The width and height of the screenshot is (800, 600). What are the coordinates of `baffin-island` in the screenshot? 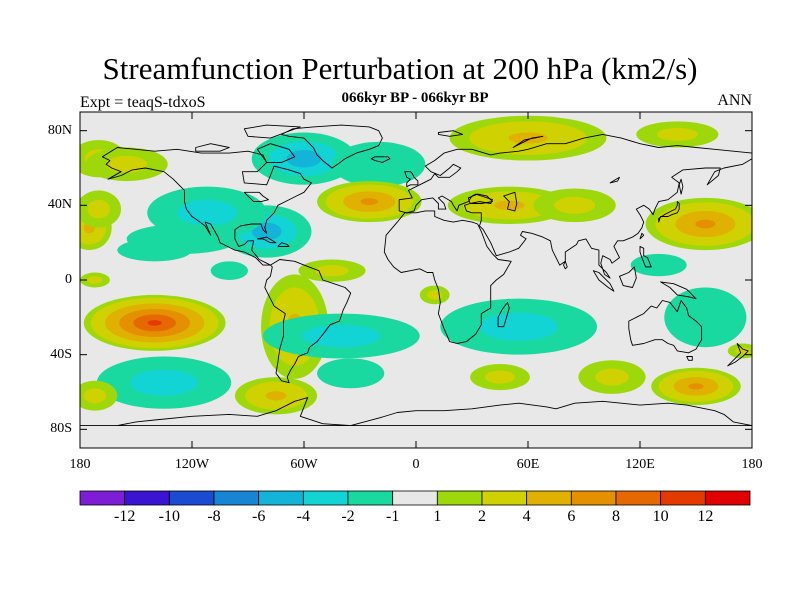 It's located at (276, 153).